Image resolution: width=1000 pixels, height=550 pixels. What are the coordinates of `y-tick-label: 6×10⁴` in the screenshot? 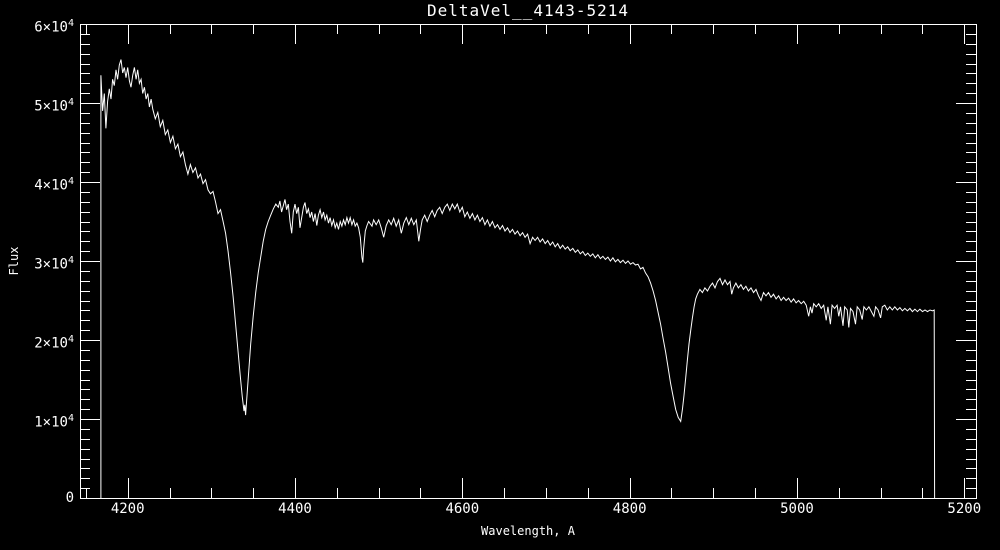 It's located at (54, 27).